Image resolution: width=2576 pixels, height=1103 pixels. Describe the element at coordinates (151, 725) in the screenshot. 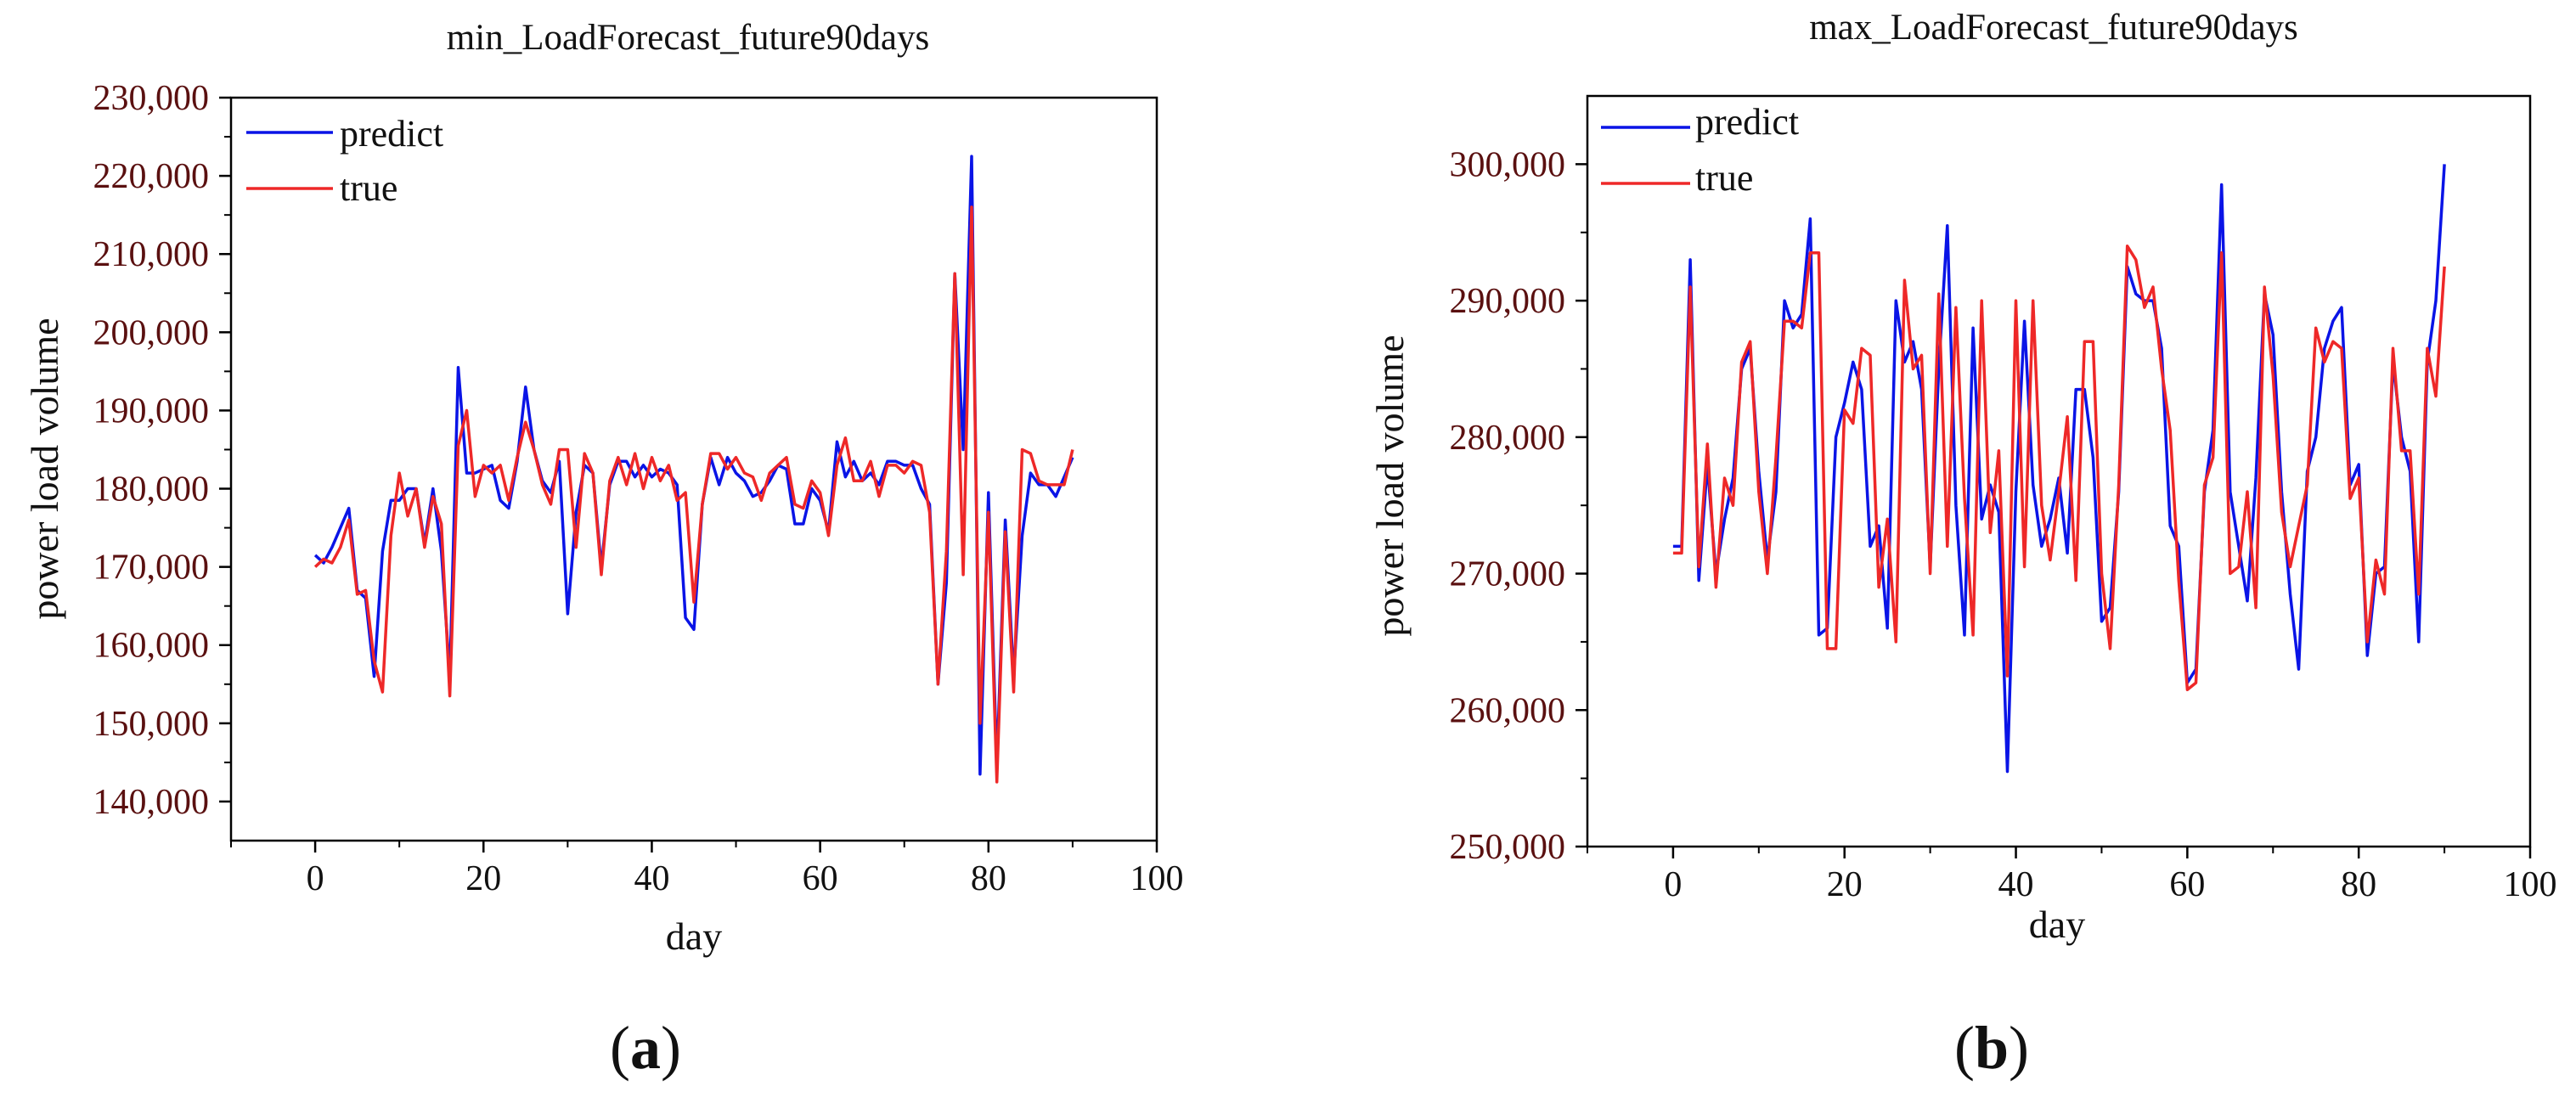

I see `y-tick-label: 150,000` at that location.